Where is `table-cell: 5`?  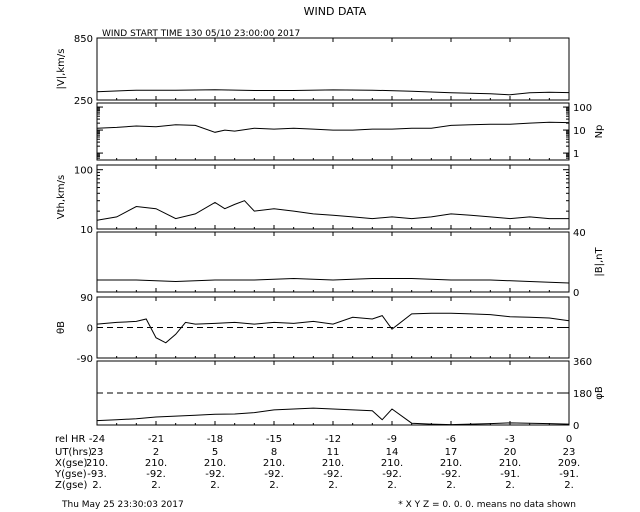 table-cell: 5 is located at coordinates (215, 452).